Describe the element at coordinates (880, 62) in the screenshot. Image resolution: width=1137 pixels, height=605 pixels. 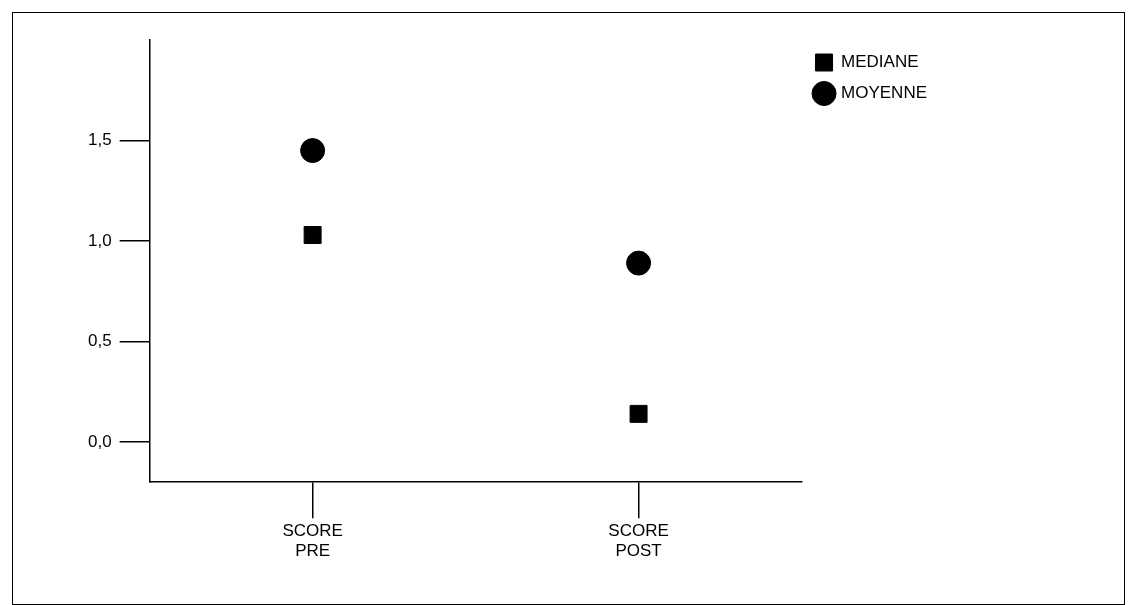
I see `legend-label: MEDIANE` at that location.